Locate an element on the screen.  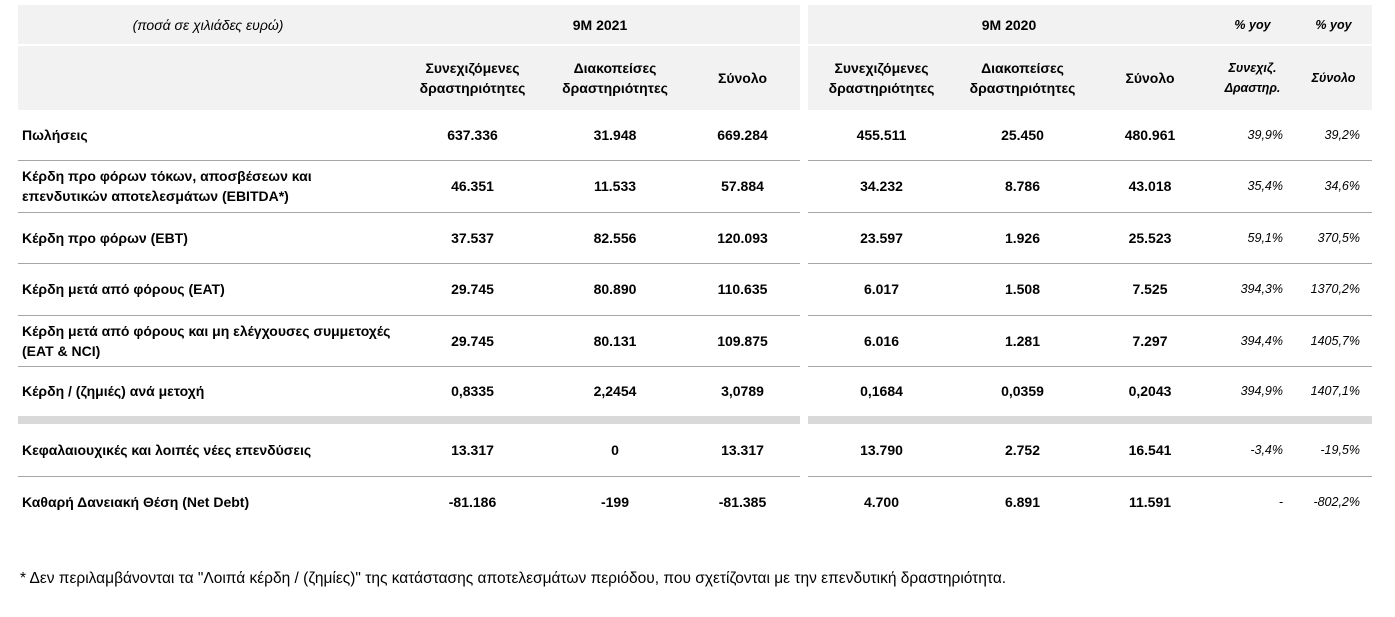
period-header: 9M 2021 is located at coordinates (600, 25).